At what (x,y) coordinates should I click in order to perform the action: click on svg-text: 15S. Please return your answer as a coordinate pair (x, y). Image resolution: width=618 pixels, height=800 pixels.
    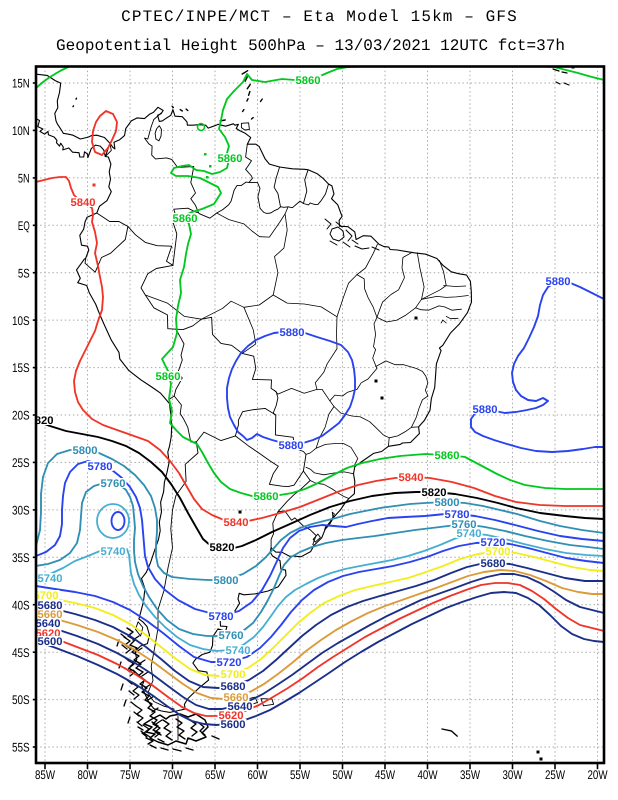
    Looking at the image, I should click on (21, 368).